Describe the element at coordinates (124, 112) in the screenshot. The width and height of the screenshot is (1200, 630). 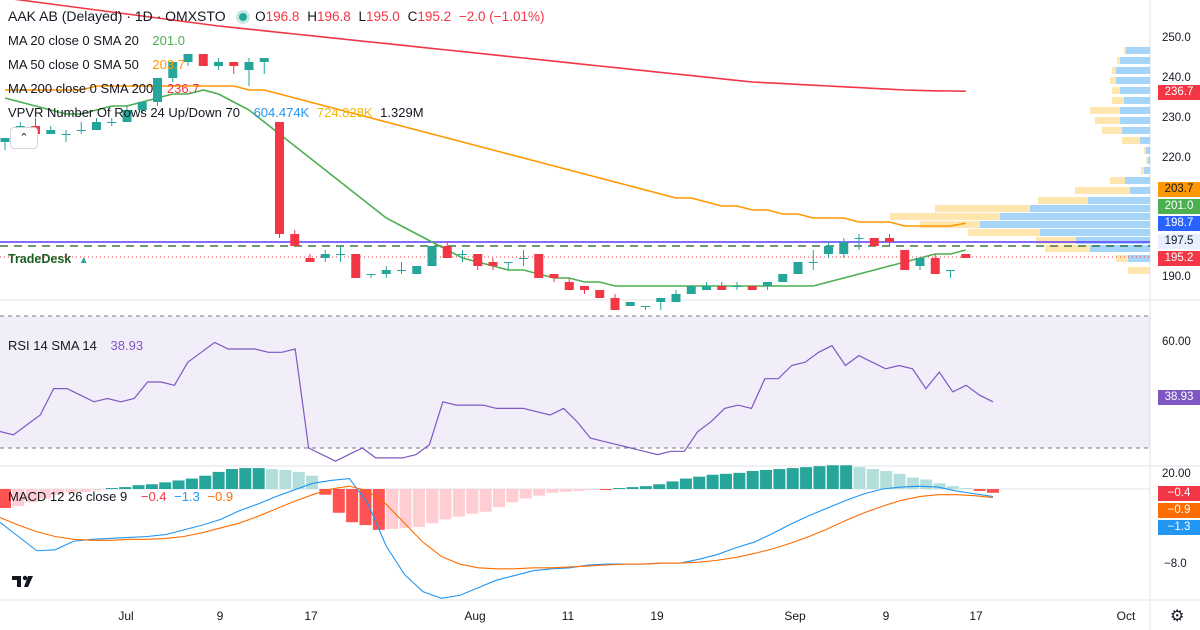
I see `vpvr-label: VPVR Number Of Rows 24 Up/Down 70` at that location.